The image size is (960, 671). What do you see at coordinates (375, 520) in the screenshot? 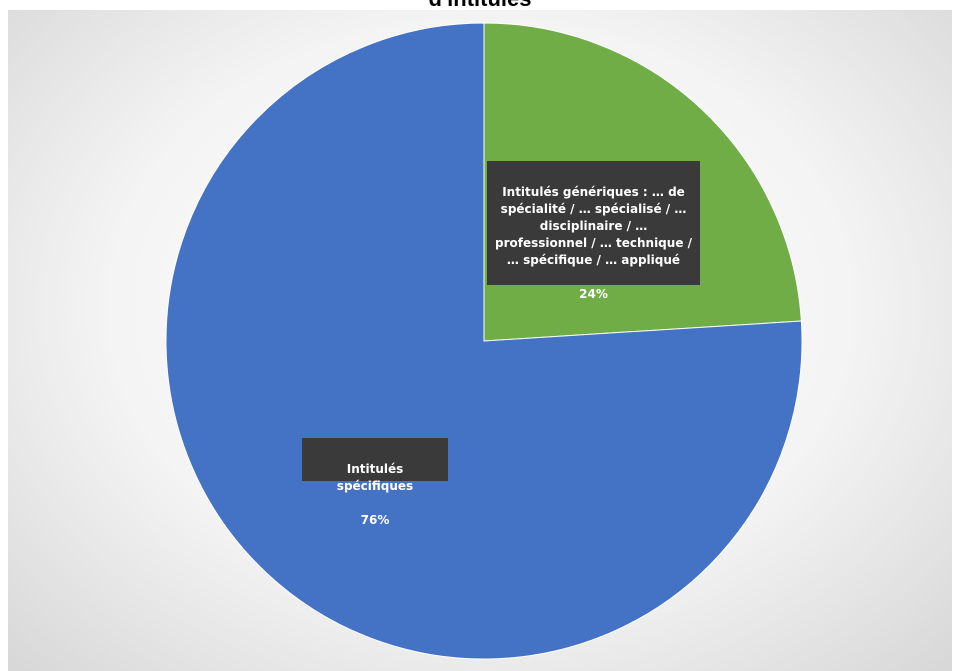
I see `slice-label-specifiques-value: 76%` at bounding box center [375, 520].